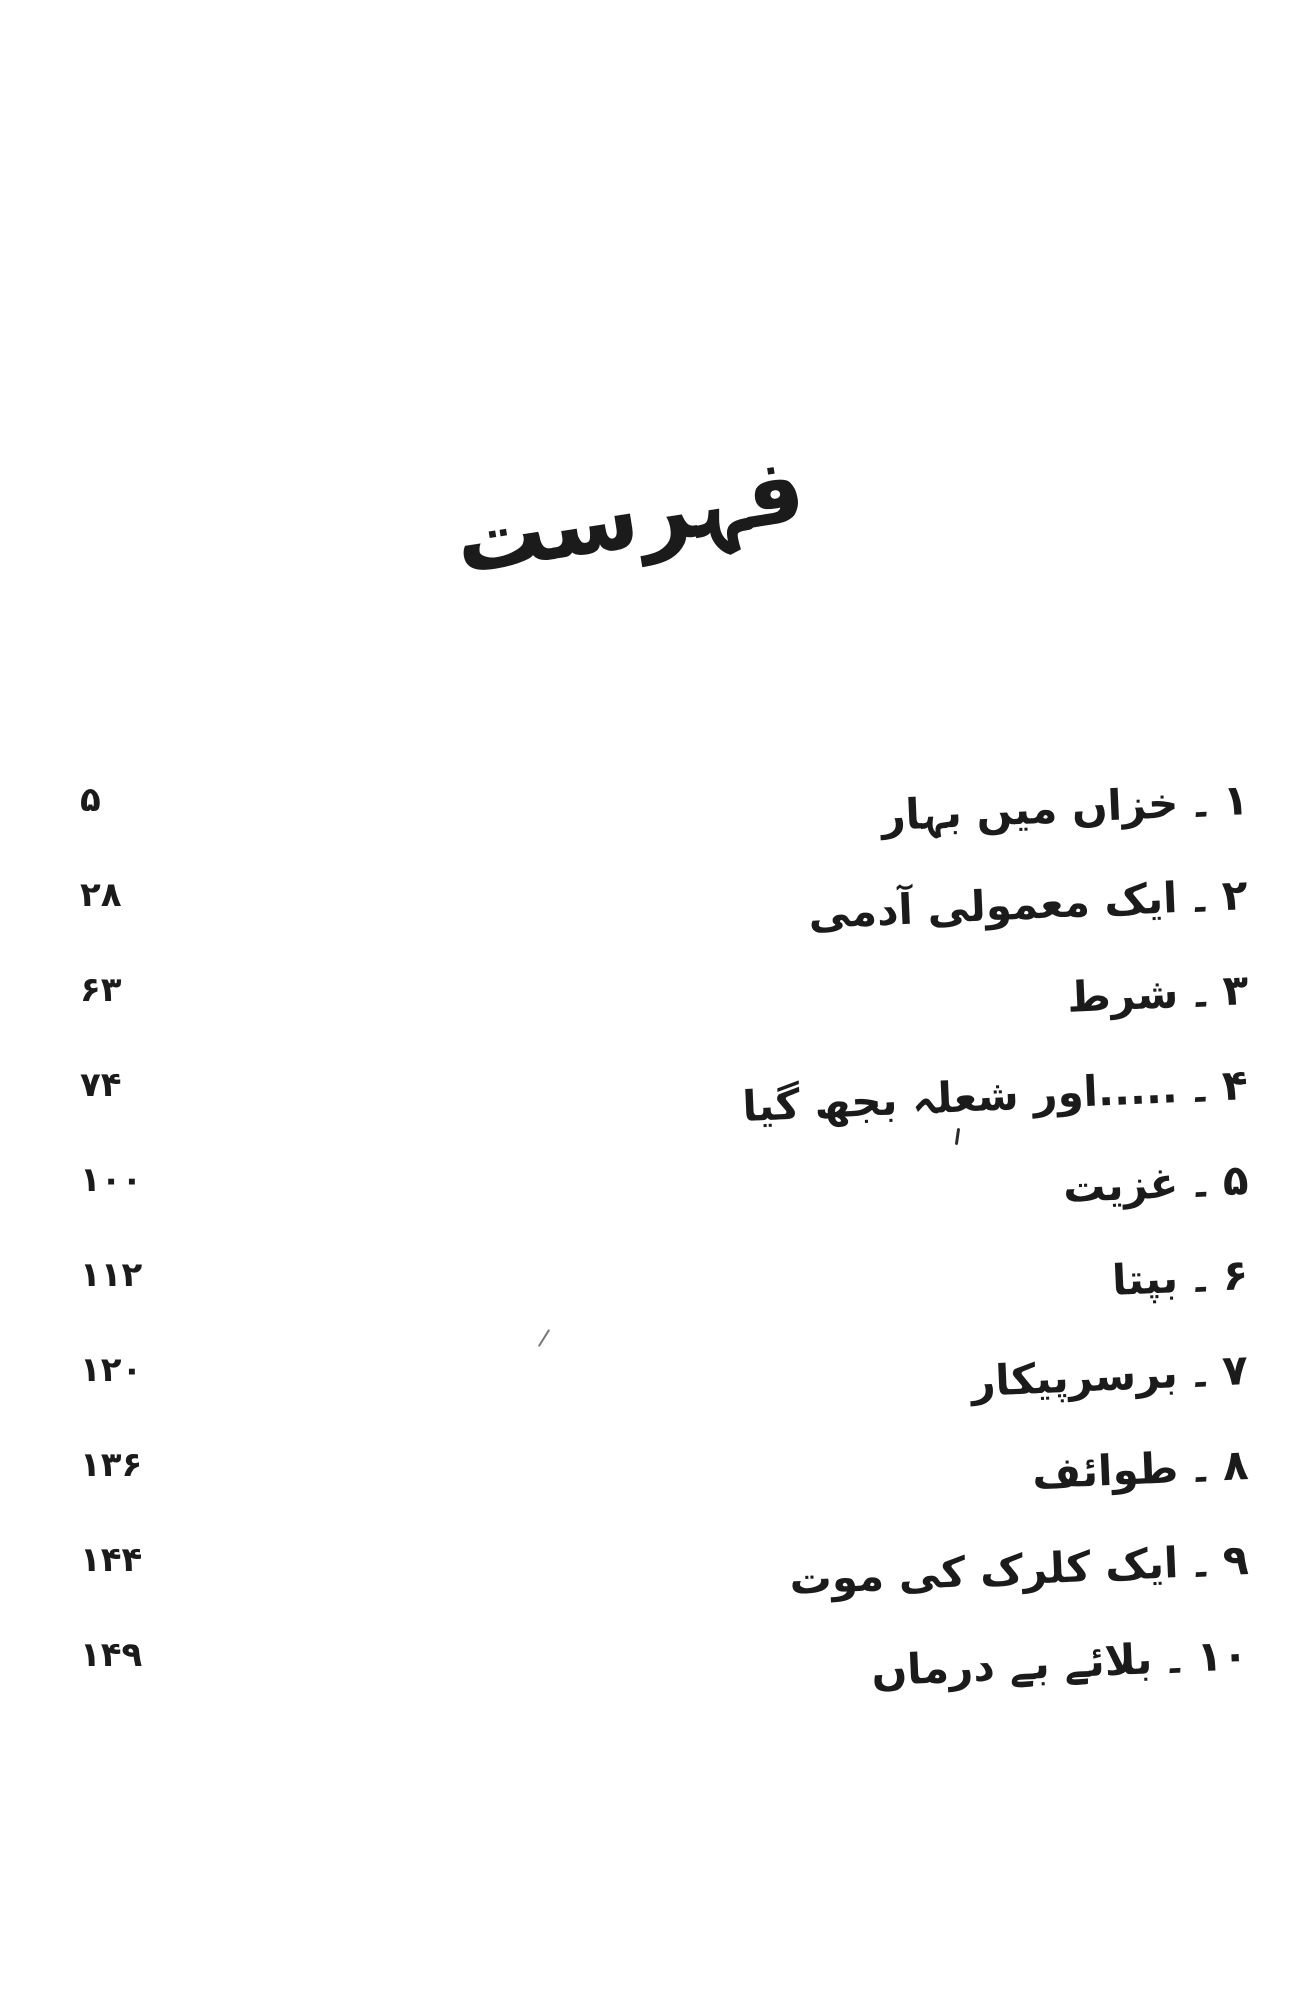 The width and height of the screenshot is (1314, 2000). Describe the element at coordinates (629, 516) in the screenshot. I see `page-title: فہرست` at that location.